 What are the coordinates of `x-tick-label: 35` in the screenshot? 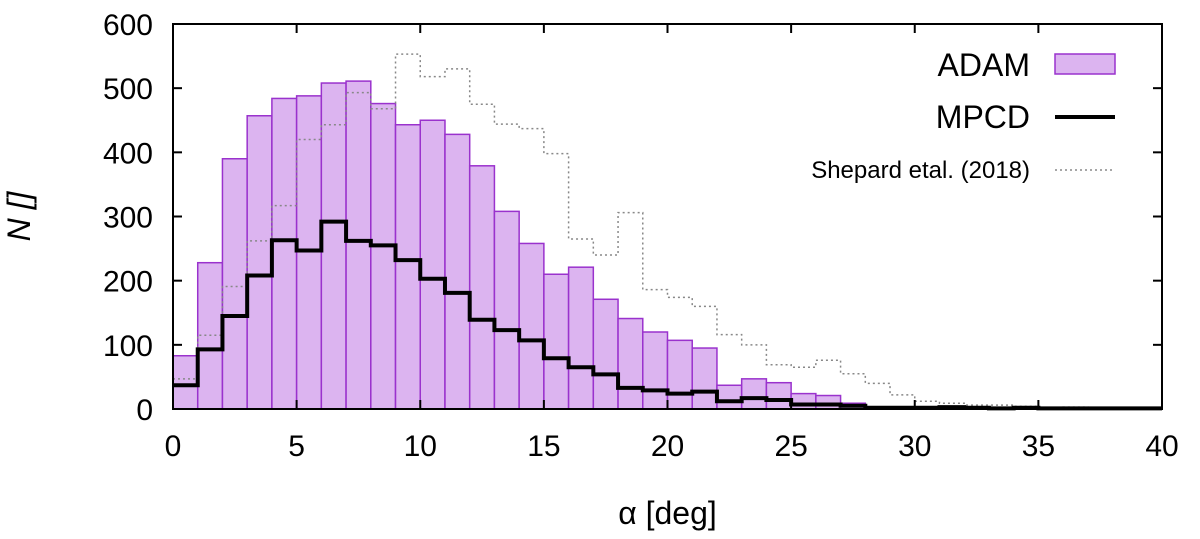 It's located at (1038, 446).